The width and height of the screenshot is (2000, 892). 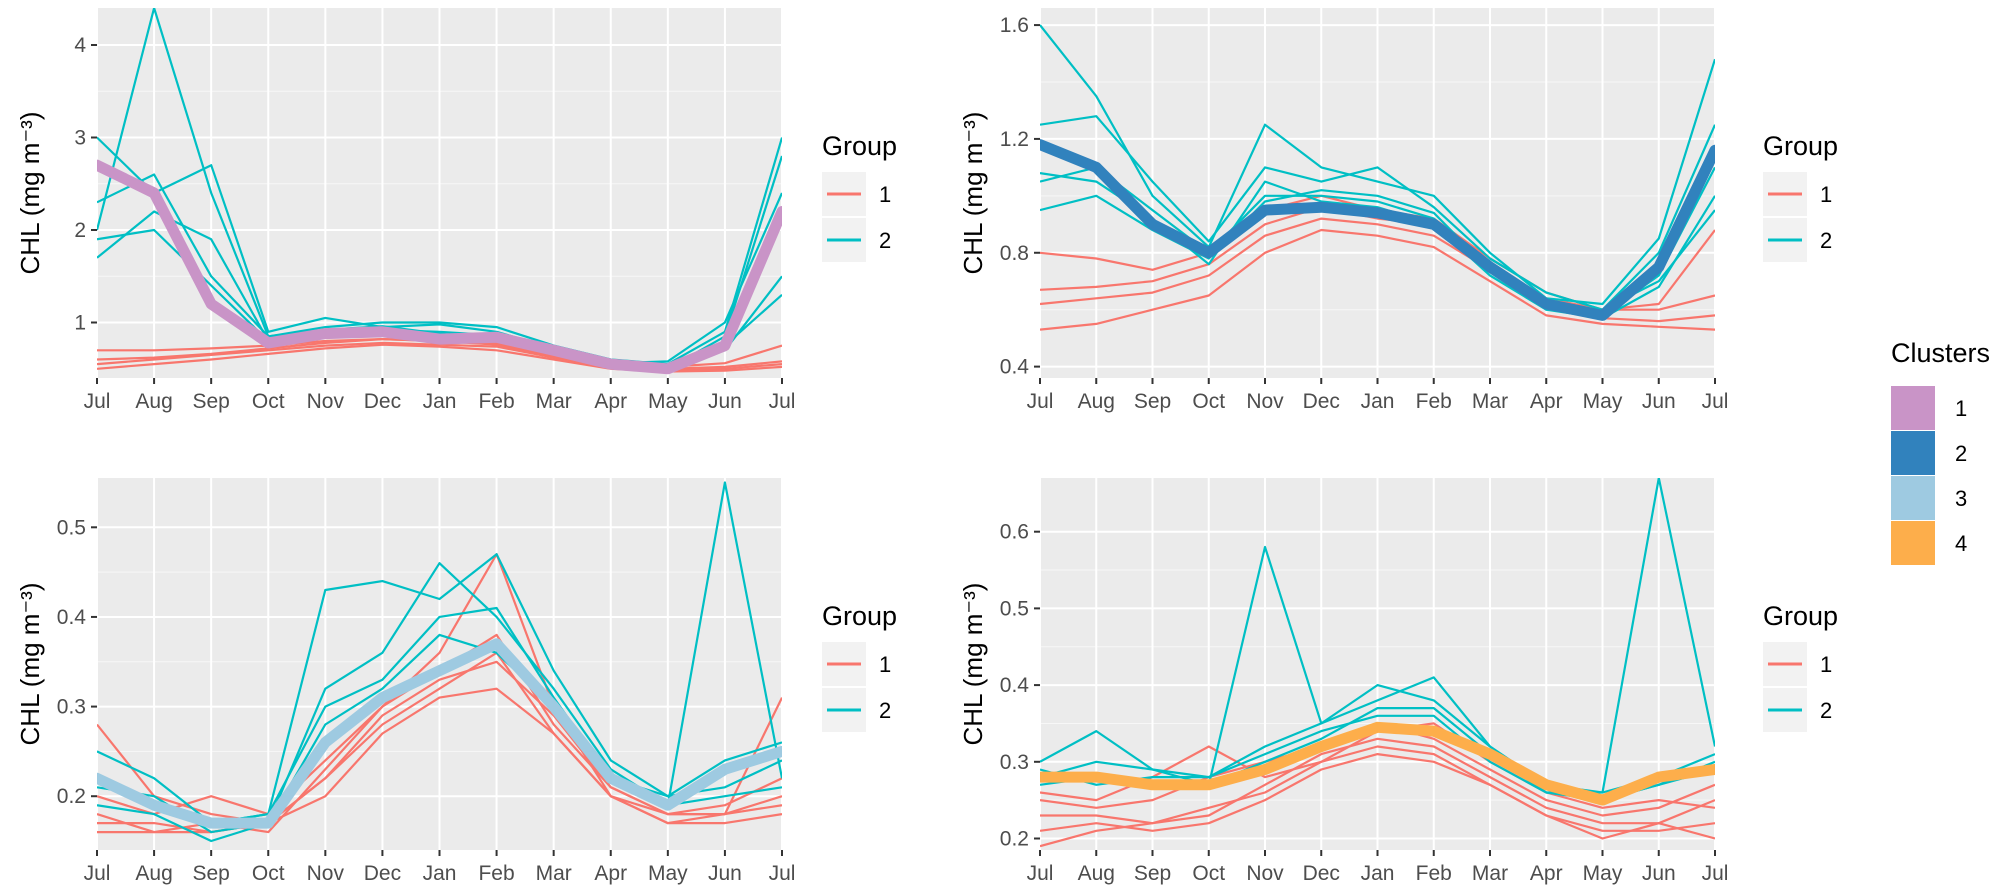 What do you see at coordinates (71, 796) in the screenshot?
I see `y-tick-label: 0.2` at bounding box center [71, 796].